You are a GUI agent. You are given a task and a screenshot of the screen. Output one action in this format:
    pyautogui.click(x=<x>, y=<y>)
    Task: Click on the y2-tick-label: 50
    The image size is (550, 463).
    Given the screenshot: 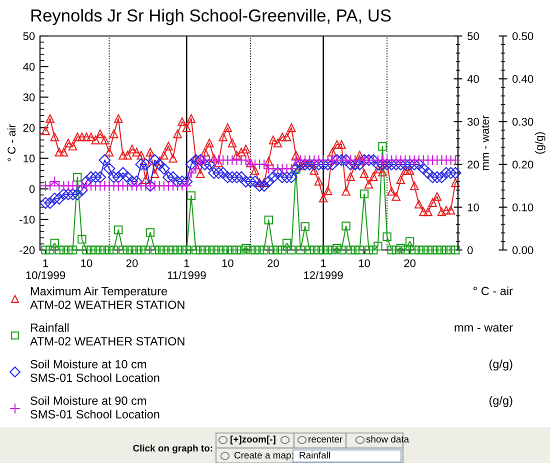 What is the action you would take?
    pyautogui.click(x=473, y=36)
    